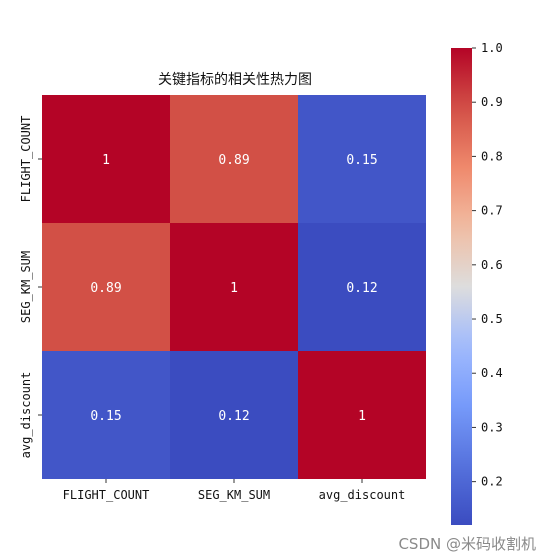 This screenshot has width=550, height=560. Describe the element at coordinates (492, 211) in the screenshot. I see `colorbar-tick-label: 0.7` at that location.